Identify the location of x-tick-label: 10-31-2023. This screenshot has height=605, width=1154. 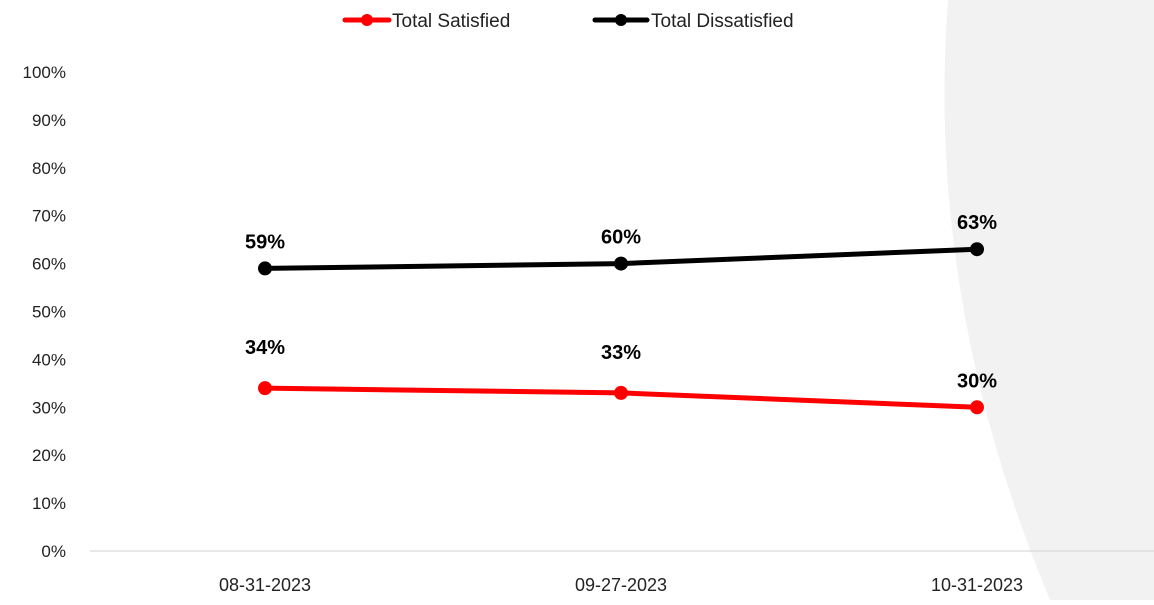
(977, 585).